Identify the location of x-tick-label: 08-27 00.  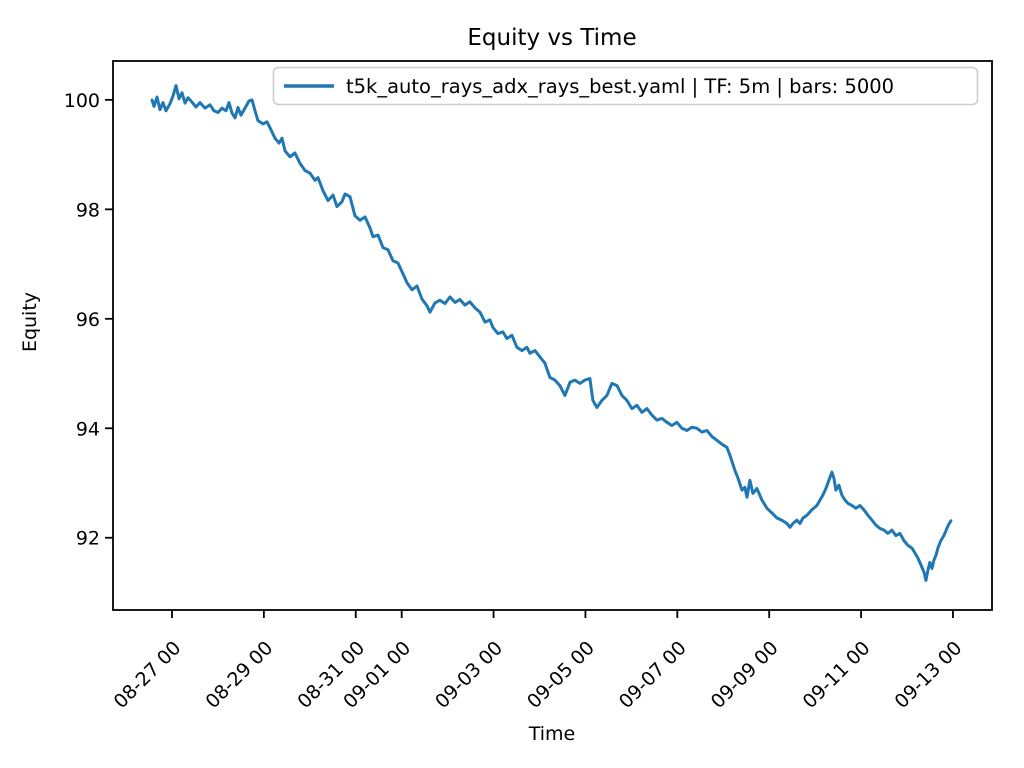
(148, 675).